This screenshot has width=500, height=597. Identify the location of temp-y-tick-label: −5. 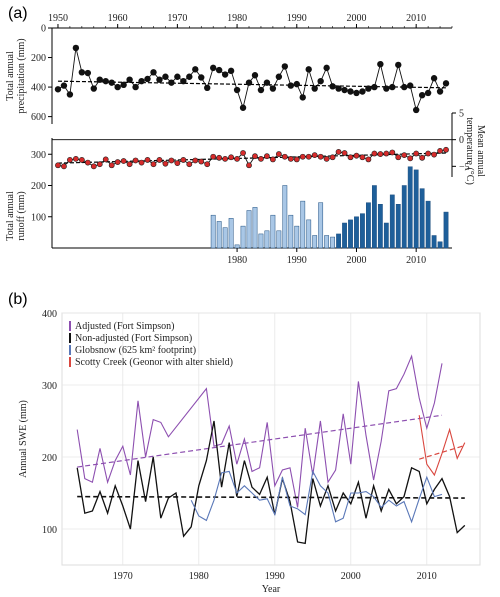
(464, 167).